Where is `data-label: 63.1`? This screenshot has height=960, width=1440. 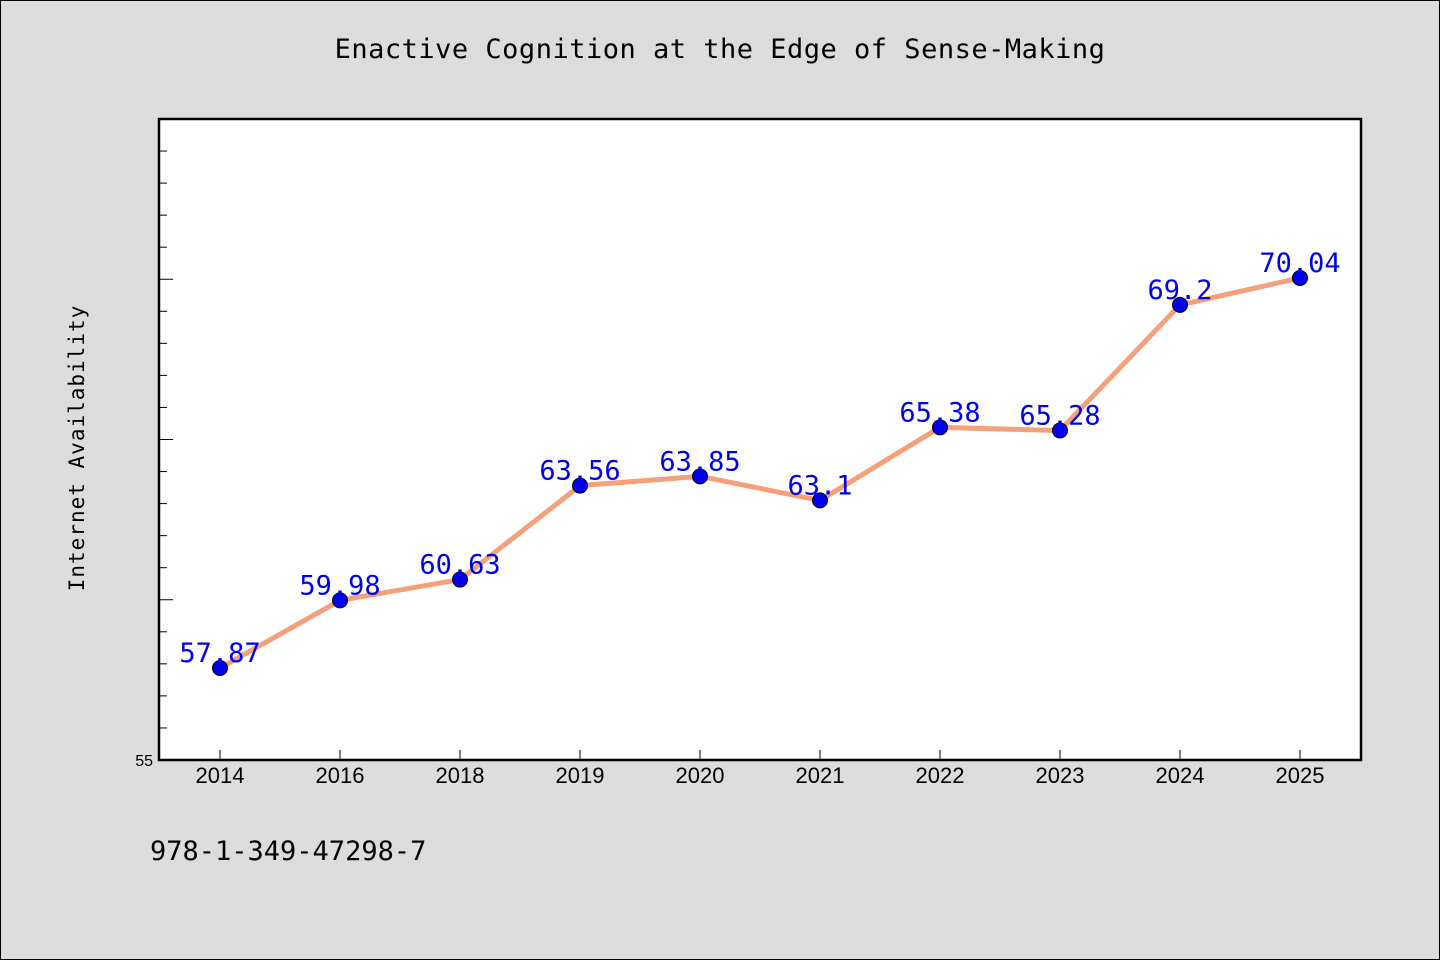
data-label: 63.1 is located at coordinates (819, 485).